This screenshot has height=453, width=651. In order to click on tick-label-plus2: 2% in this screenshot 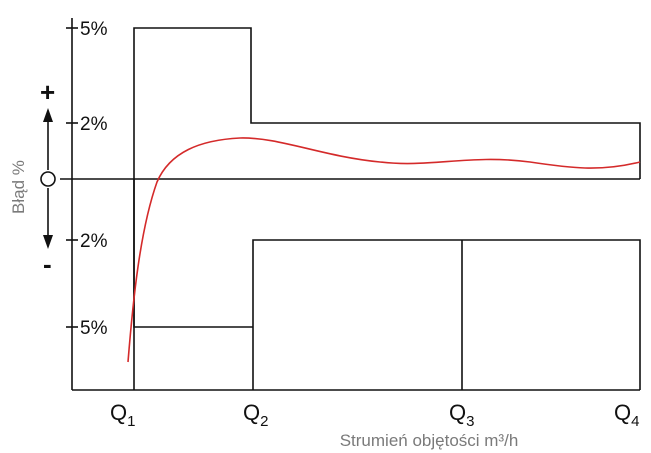, I will do `click(94, 124)`.